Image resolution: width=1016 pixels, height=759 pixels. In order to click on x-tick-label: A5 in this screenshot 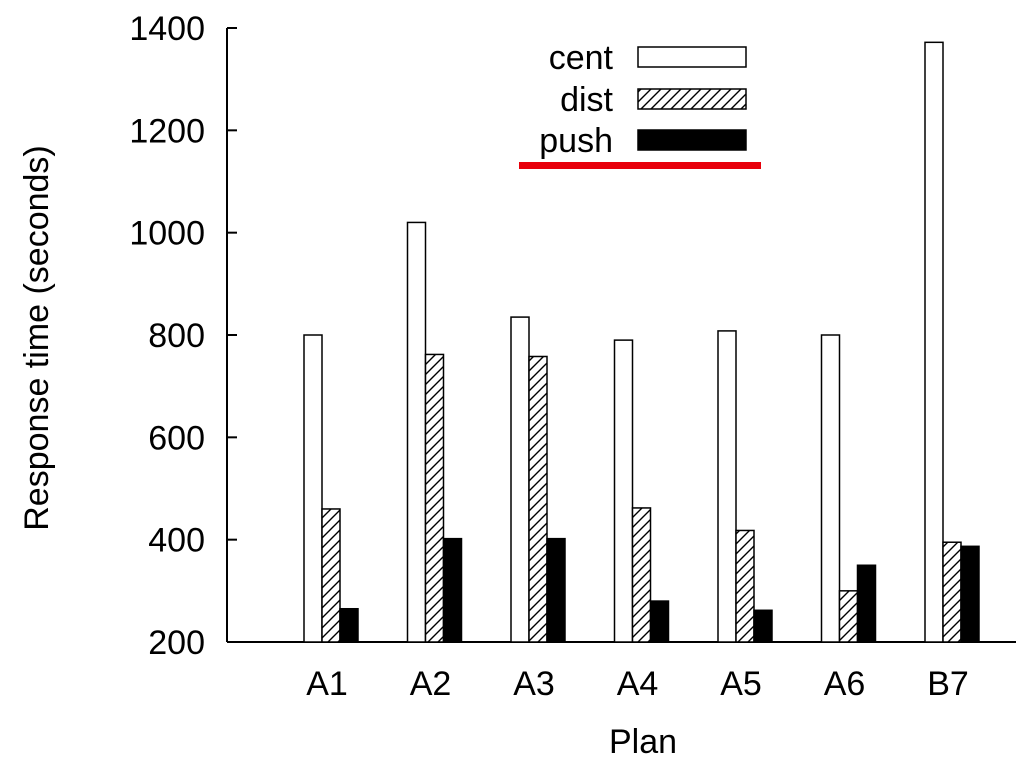, I will do `click(741, 684)`.